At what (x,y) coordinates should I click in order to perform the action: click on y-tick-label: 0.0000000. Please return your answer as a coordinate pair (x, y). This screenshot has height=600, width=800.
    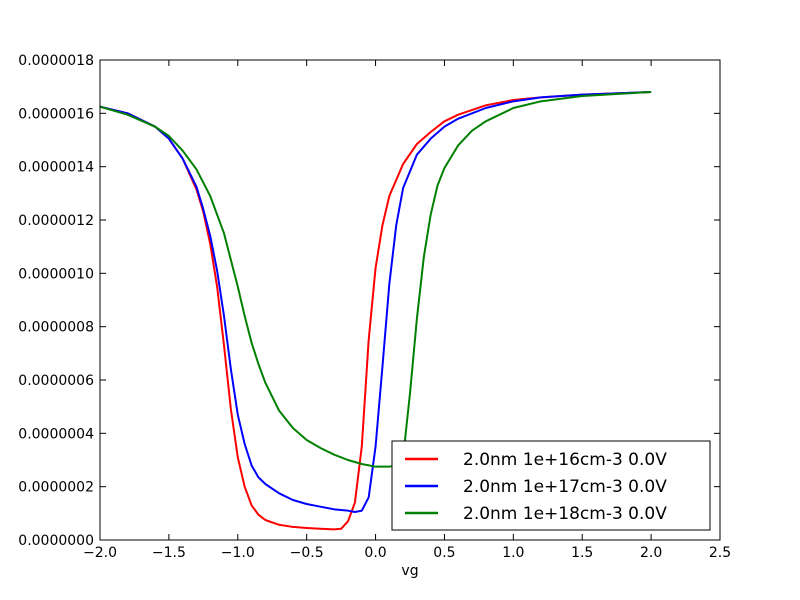
    Looking at the image, I should click on (56, 541).